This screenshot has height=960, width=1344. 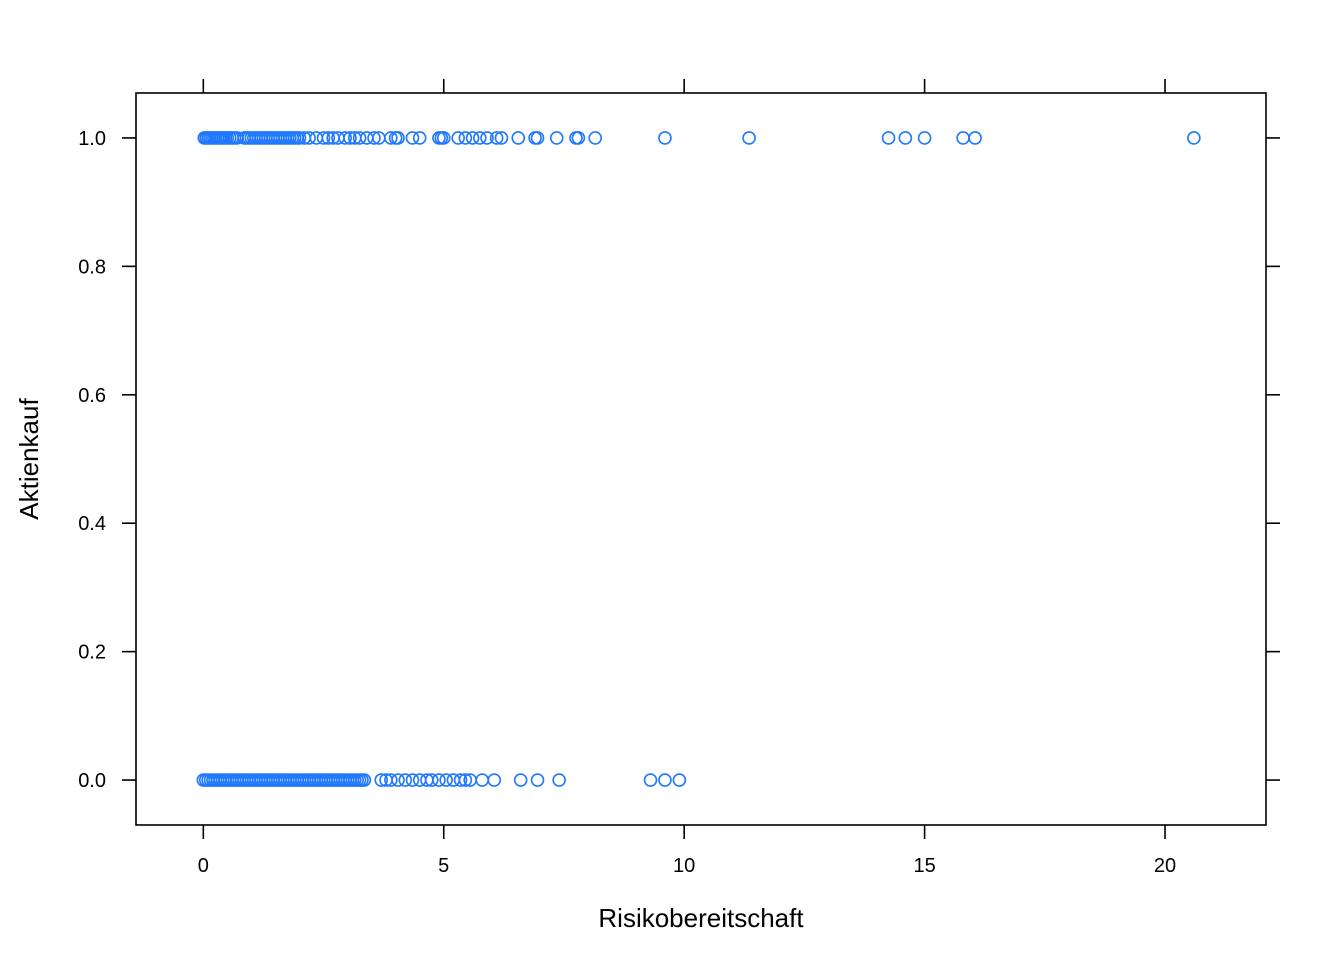 I want to click on x-tick-label: 20, so click(x=1165, y=866).